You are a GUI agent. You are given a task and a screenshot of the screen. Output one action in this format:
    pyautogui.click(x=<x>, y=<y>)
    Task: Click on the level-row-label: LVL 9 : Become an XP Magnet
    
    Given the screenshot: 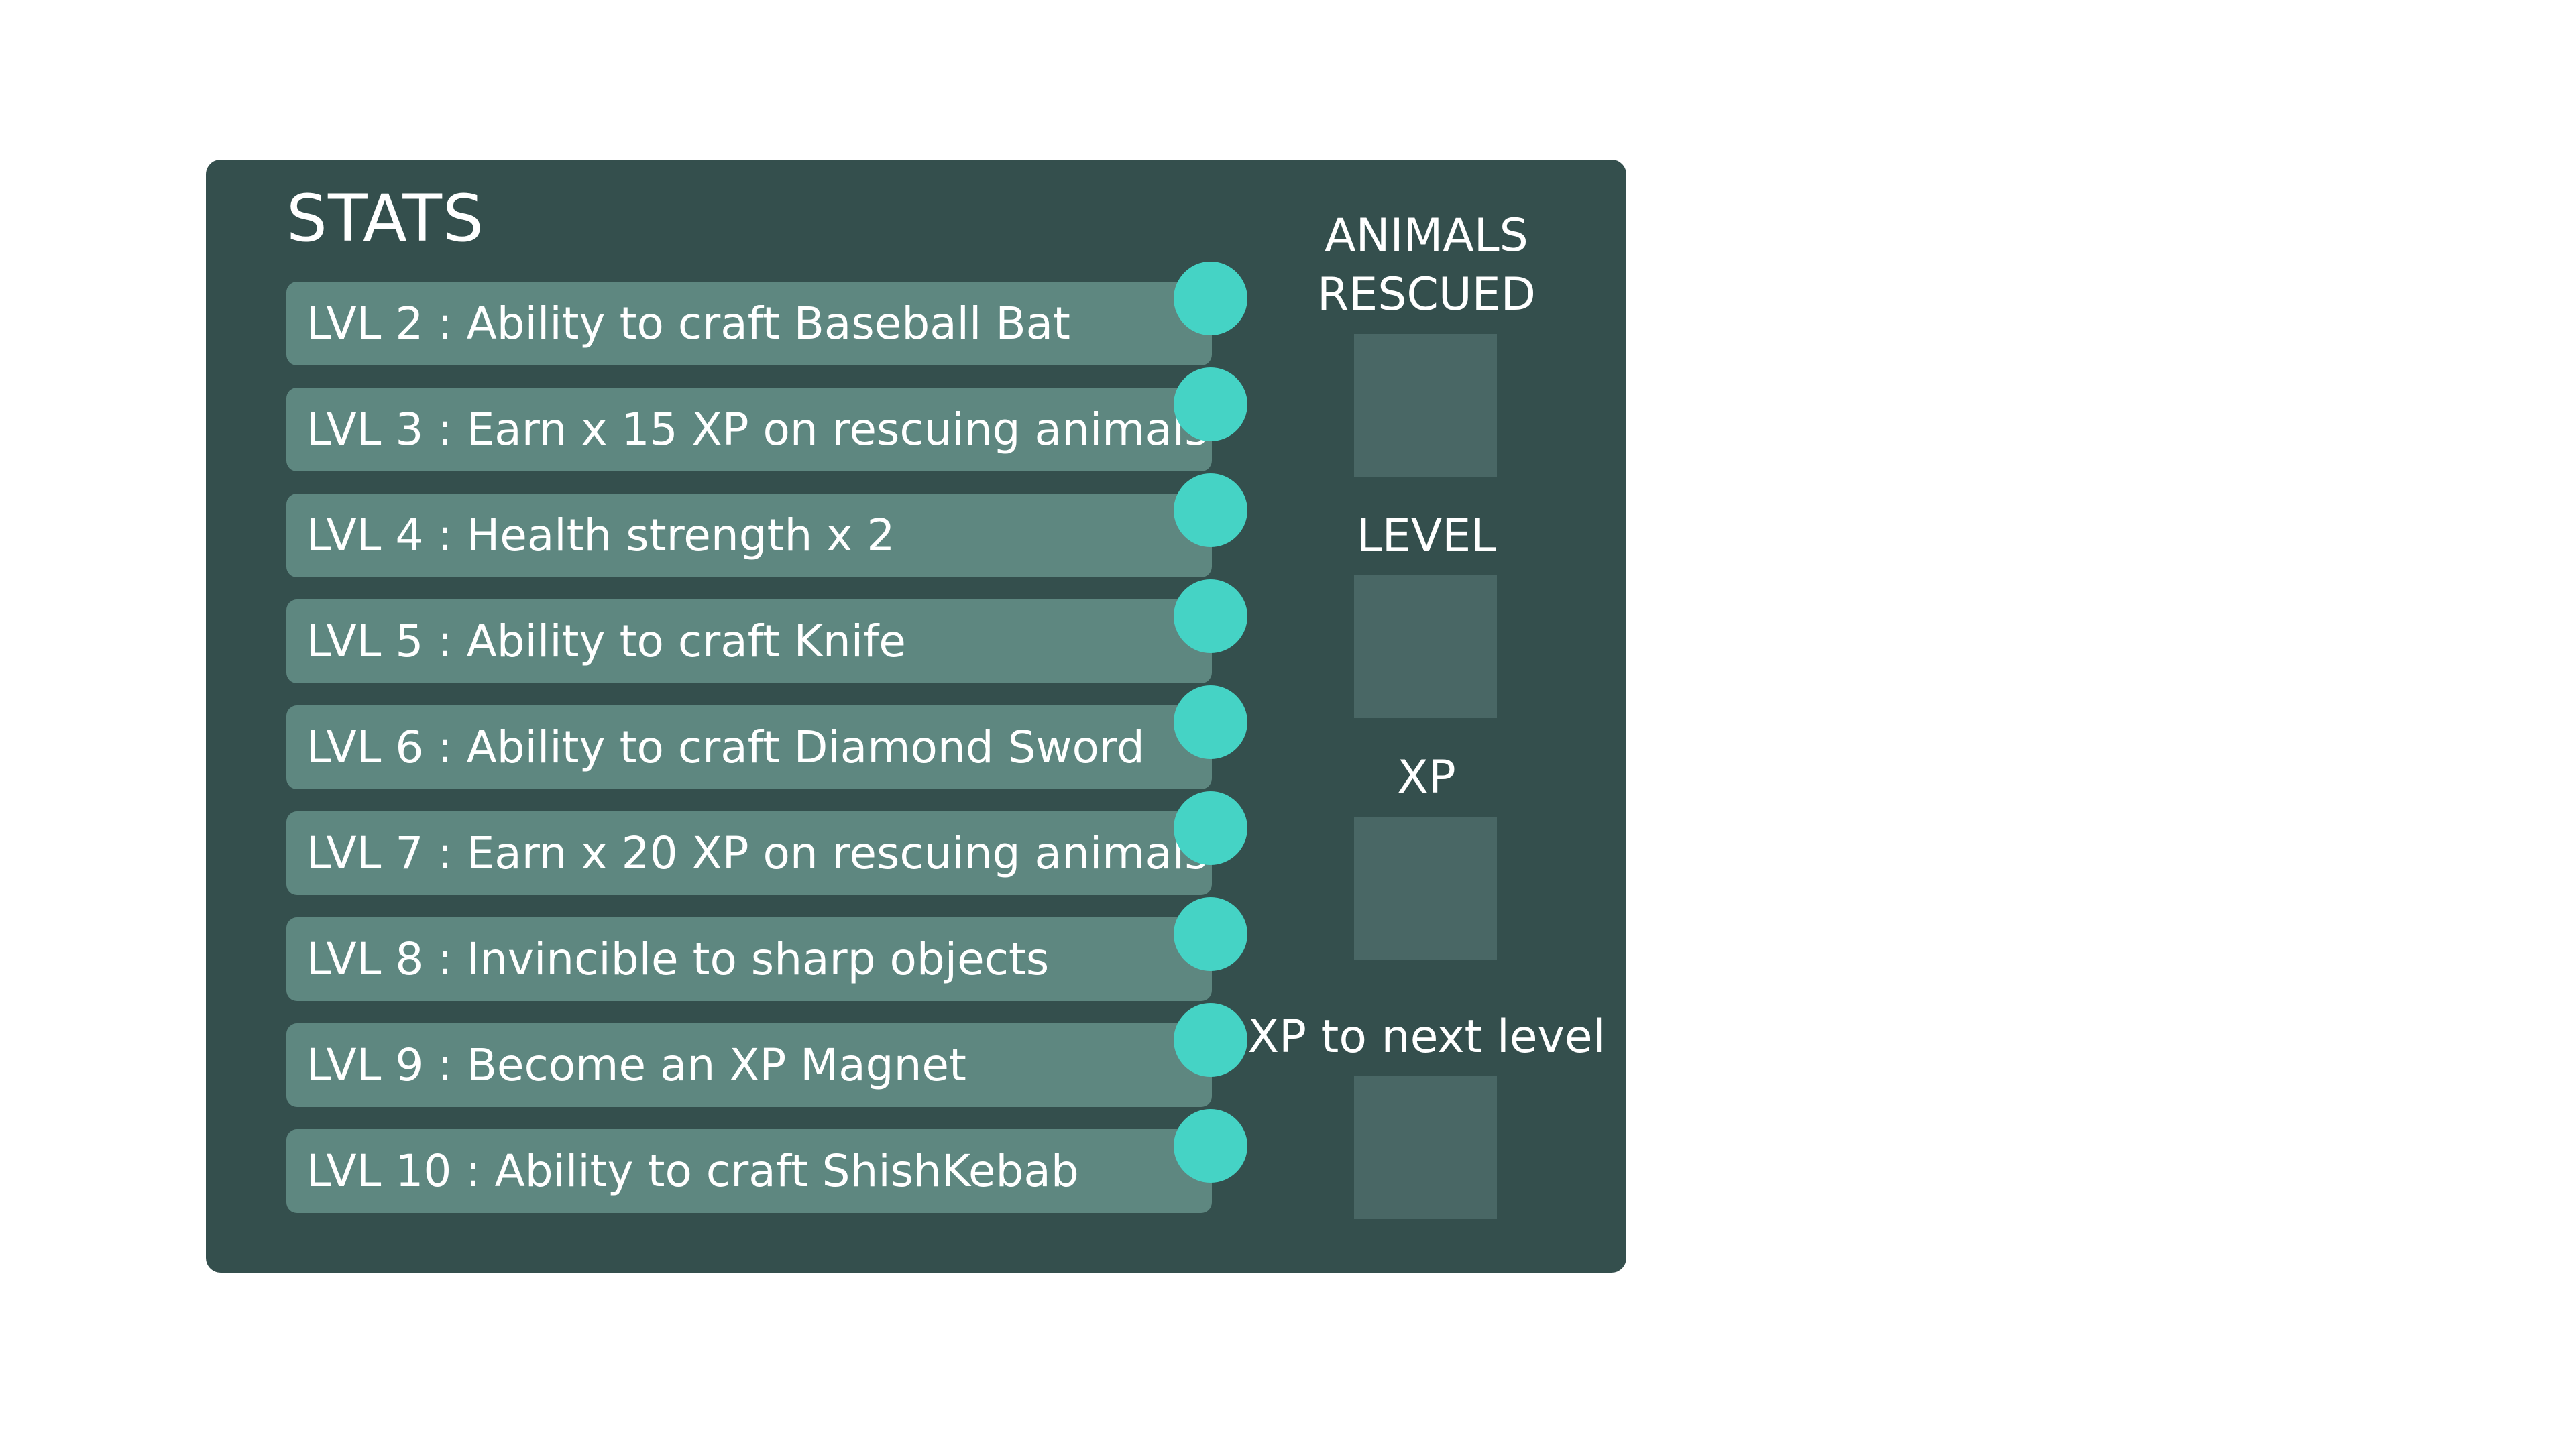 What is the action you would take?
    pyautogui.click(x=636, y=1065)
    